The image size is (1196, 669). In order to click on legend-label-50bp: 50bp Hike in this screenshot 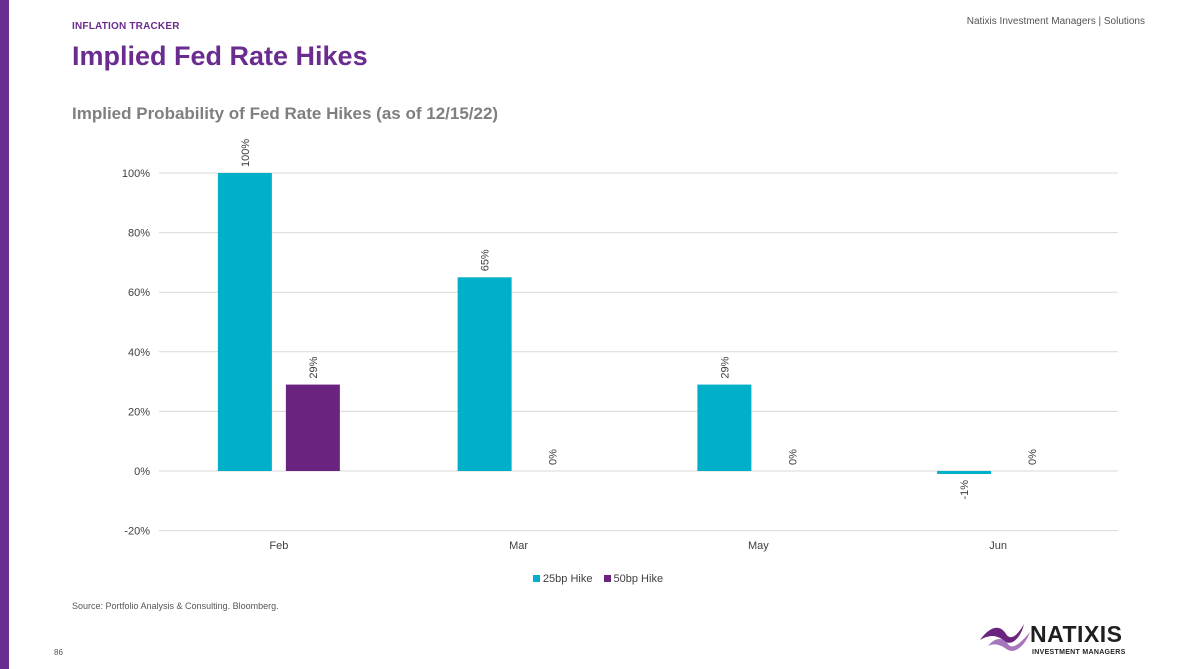, I will do `click(638, 579)`.